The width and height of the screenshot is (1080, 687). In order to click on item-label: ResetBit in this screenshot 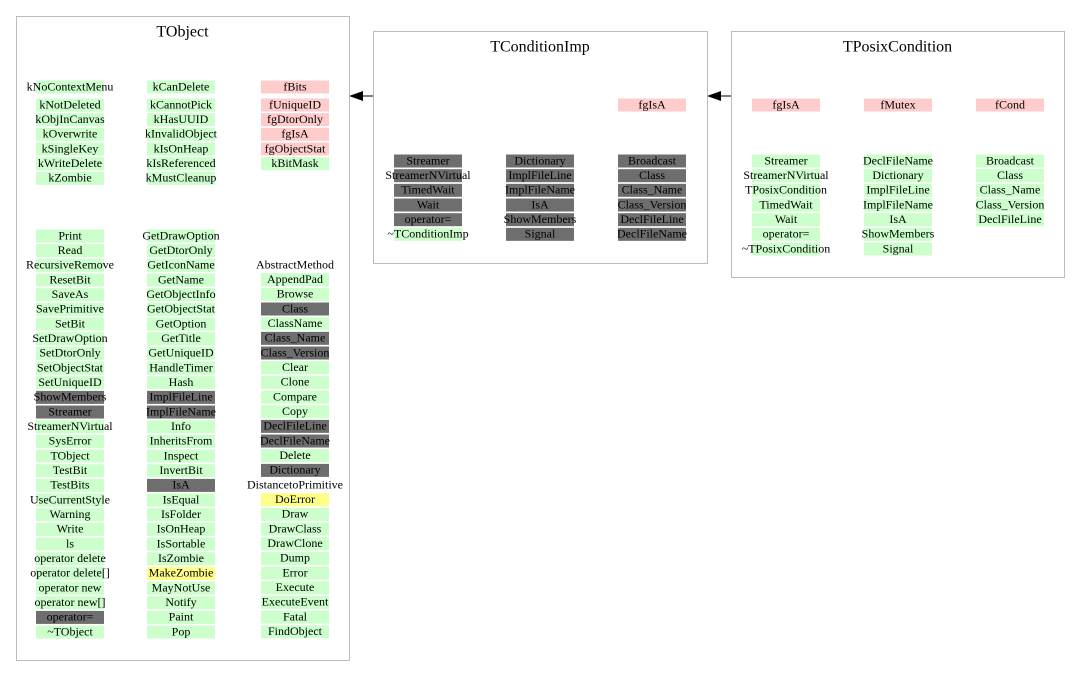, I will do `click(70, 279)`.